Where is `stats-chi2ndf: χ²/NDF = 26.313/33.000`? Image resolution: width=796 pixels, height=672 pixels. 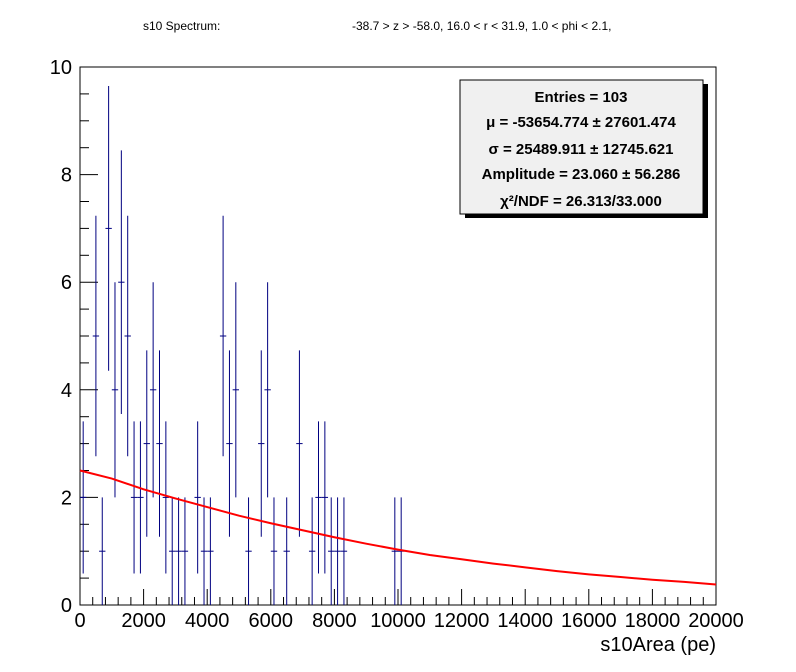
stats-chi2ndf: χ²/NDF = 26.313/33.000 is located at coordinates (581, 201).